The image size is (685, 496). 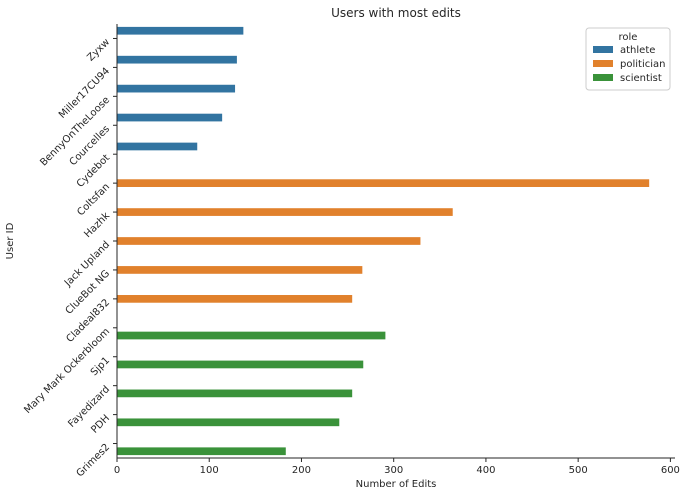 What do you see at coordinates (100, 366) in the screenshot?
I see `y-tick-label: Sjp1` at bounding box center [100, 366].